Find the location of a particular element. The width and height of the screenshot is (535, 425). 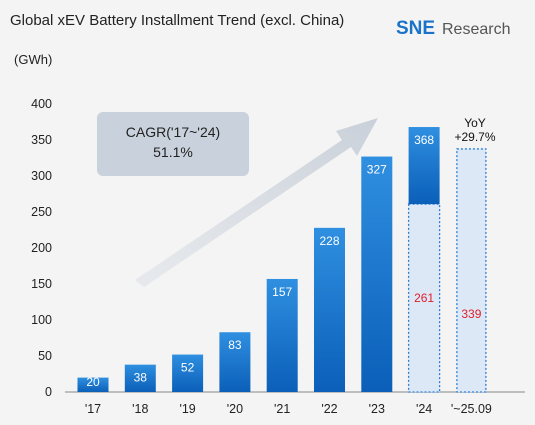

cagr-callout: CAGR('17~'24) 51.1% is located at coordinates (173, 144).